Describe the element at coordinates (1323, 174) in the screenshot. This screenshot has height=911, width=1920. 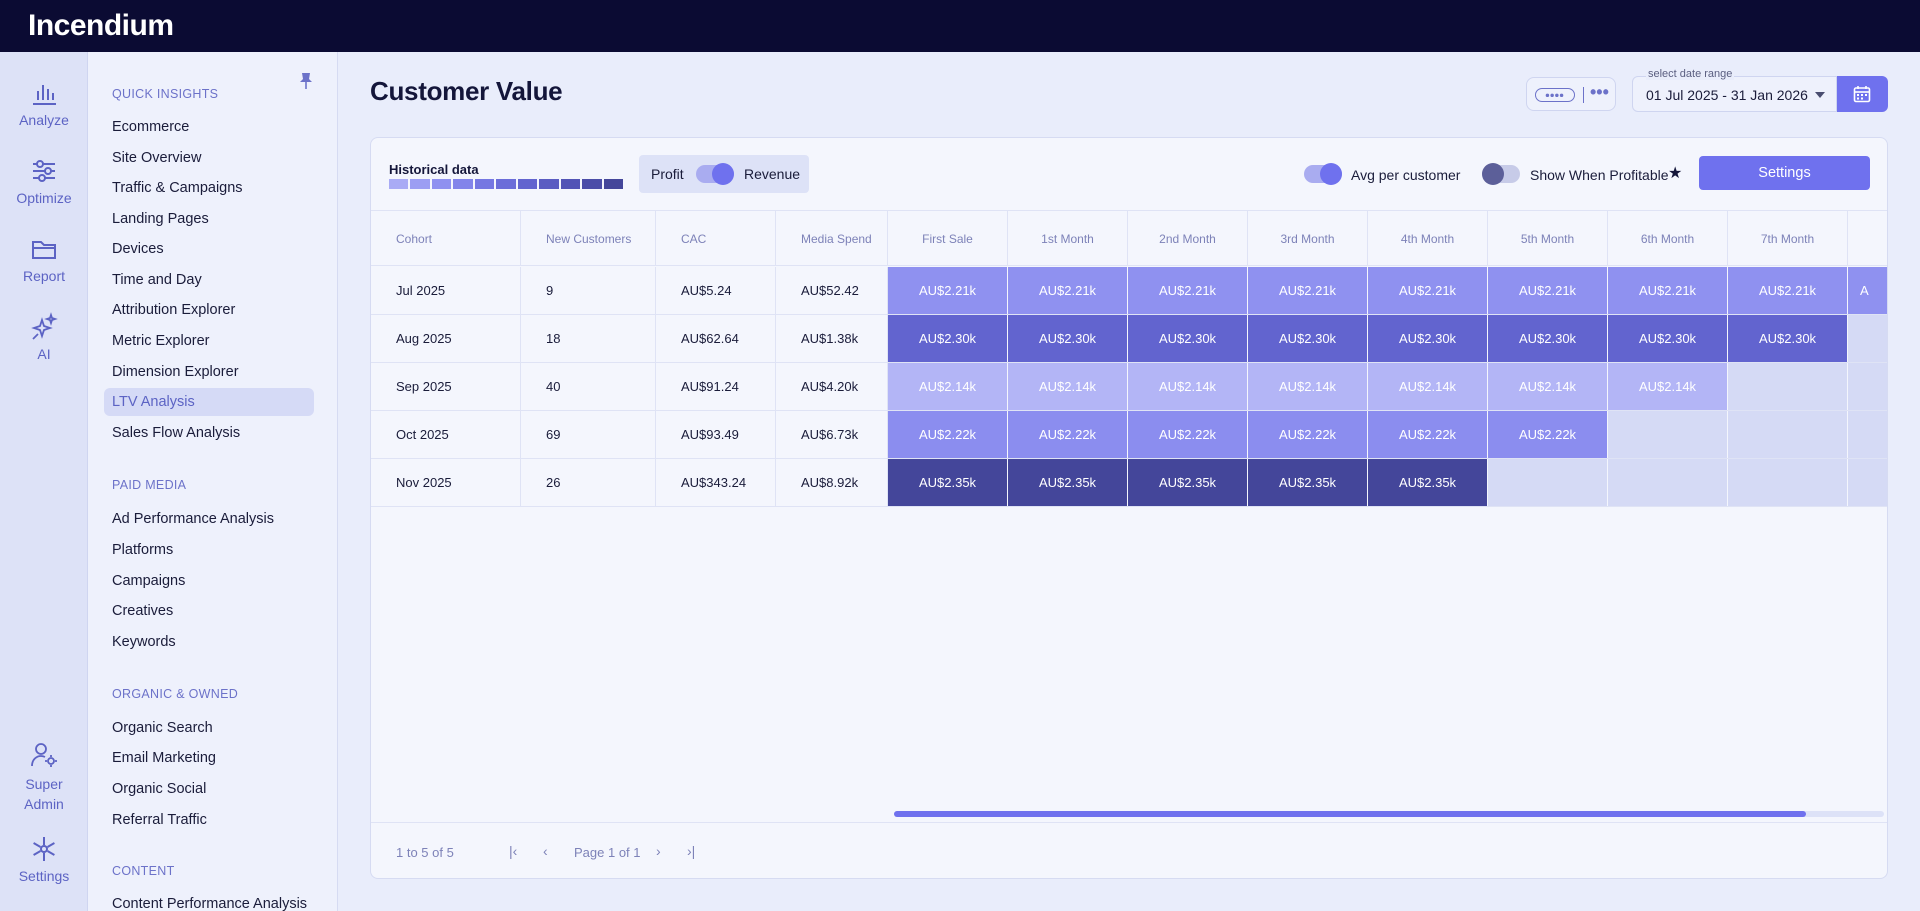
I see `avg-per-customer-switch` at that location.